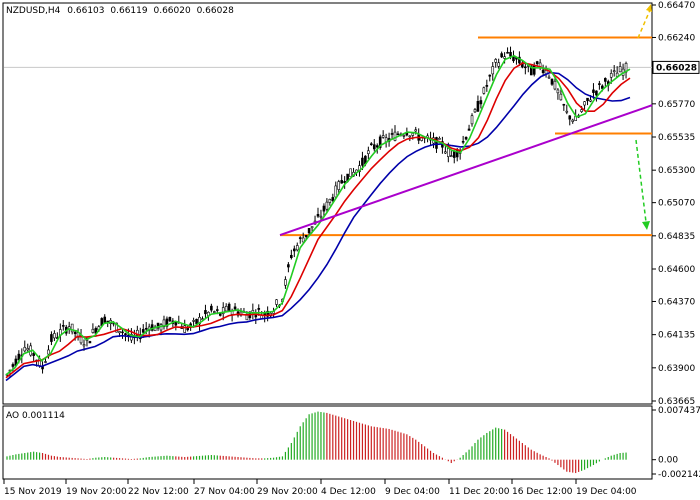  What do you see at coordinates (668, 461) in the screenshot?
I see `ao-tick-label: 0.00` at bounding box center [668, 461].